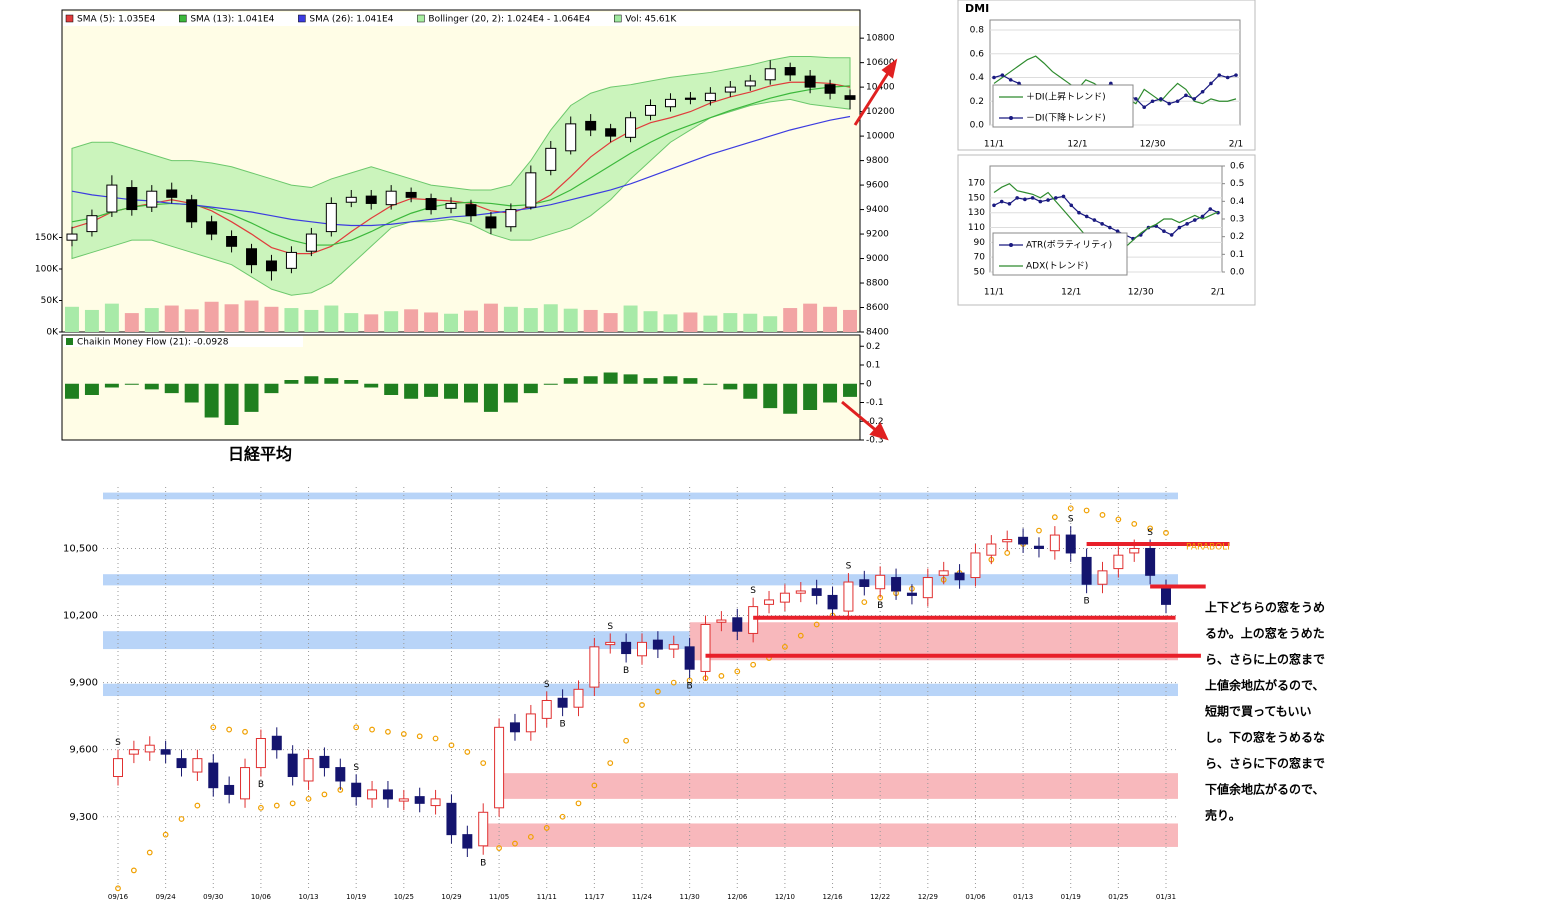  What do you see at coordinates (1265, 659) in the screenshot?
I see `annotation: ら、さらに上の窓まで` at bounding box center [1265, 659].